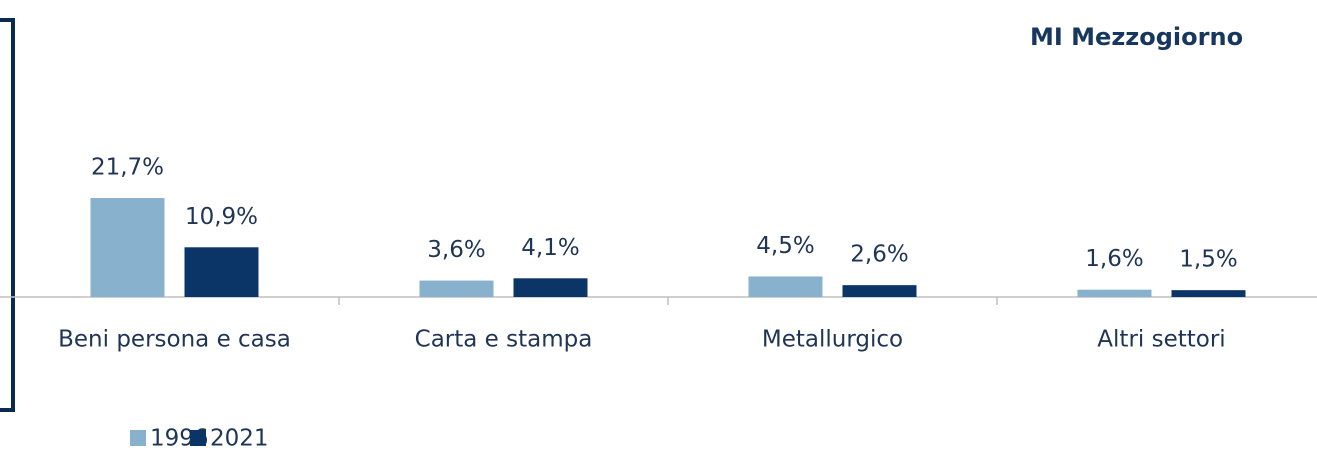 The height and width of the screenshot is (451, 1317). What do you see at coordinates (1208, 260) in the screenshot?
I see `value-label: 1,5%` at bounding box center [1208, 260].